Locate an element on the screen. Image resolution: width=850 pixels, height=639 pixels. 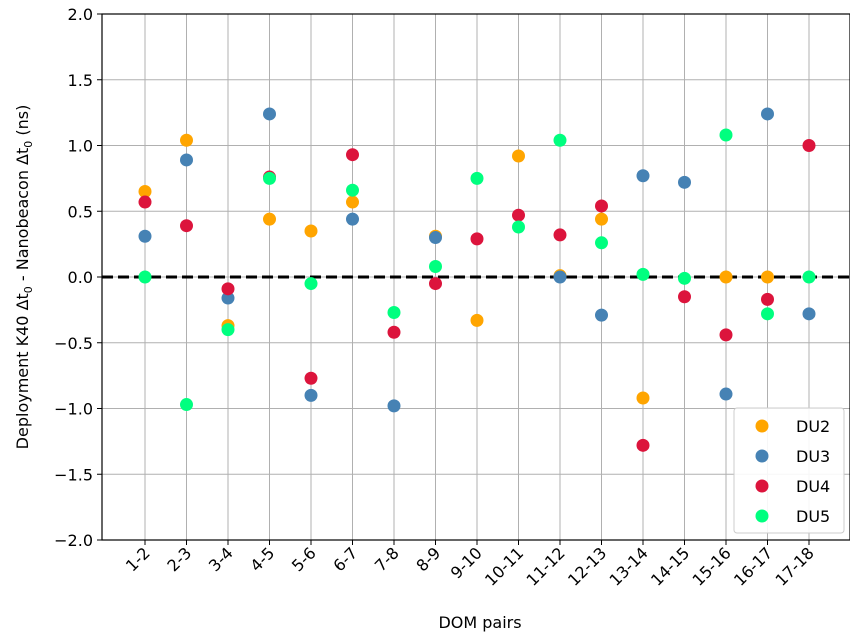
x-tick-label: 13-14 is located at coordinates (629, 566).